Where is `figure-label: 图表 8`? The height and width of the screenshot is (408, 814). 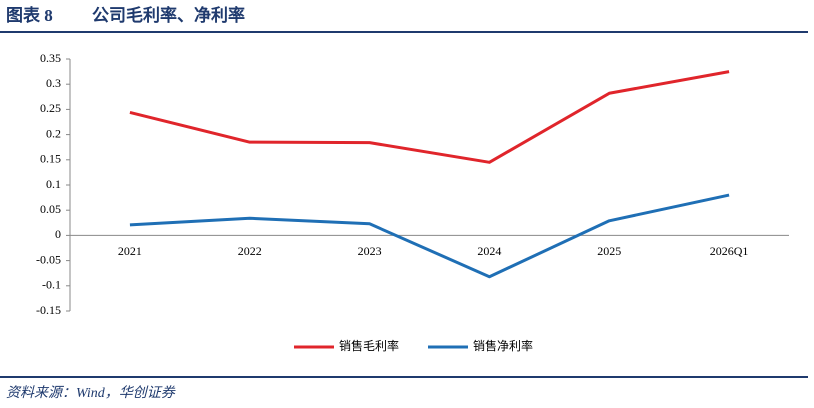
figure-label: 图表 8 is located at coordinates (29, 15).